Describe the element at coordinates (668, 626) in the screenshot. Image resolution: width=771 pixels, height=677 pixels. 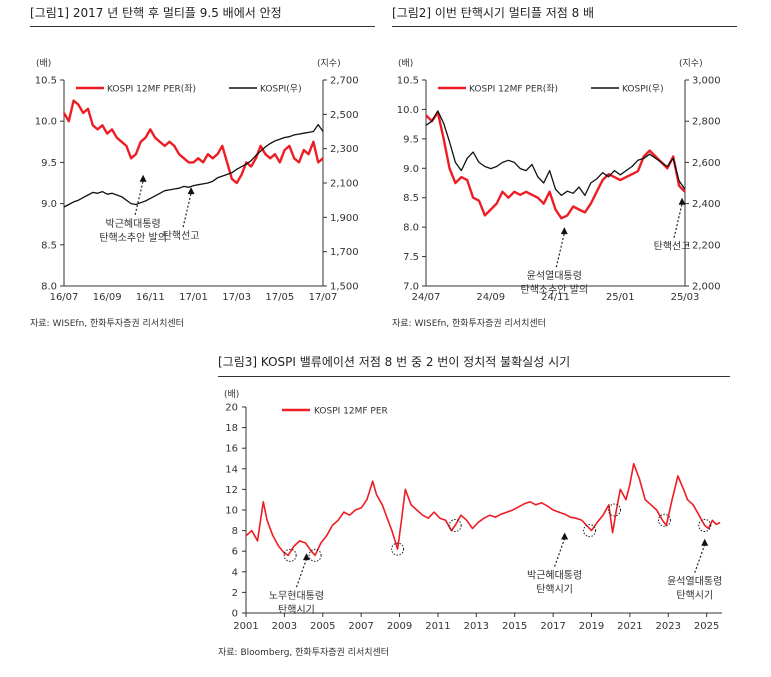
I see `x-tick-label: 2023` at that location.